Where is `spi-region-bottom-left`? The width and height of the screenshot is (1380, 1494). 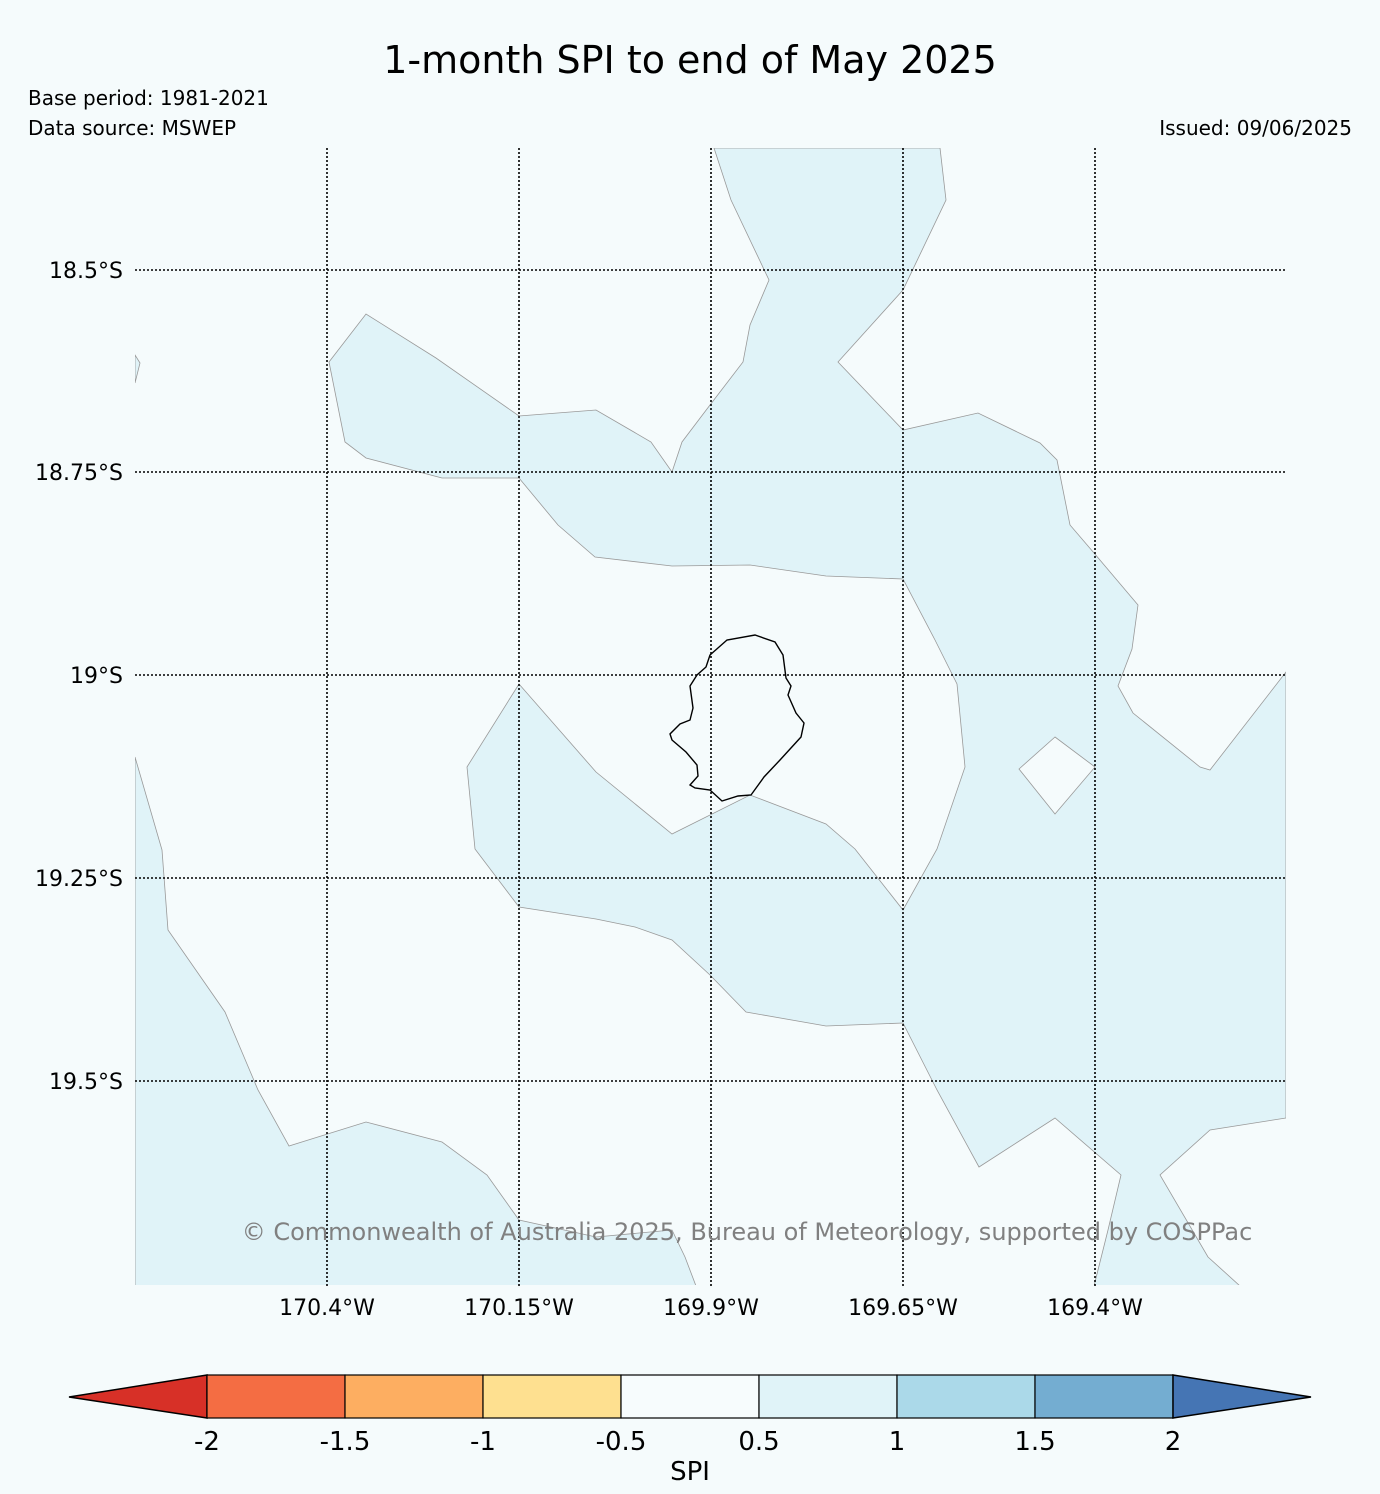
spi-region-bottom-left is located at coordinates (416, 1020).